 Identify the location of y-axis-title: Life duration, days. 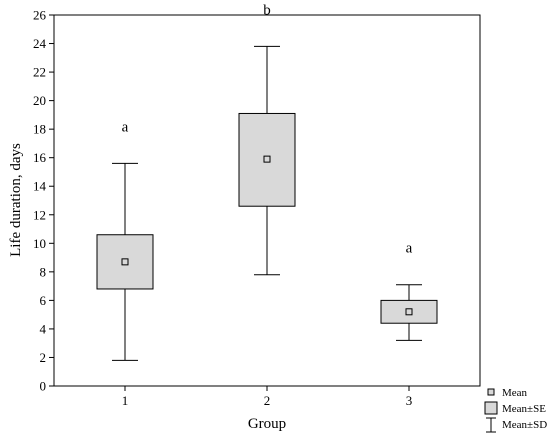
(16, 200).